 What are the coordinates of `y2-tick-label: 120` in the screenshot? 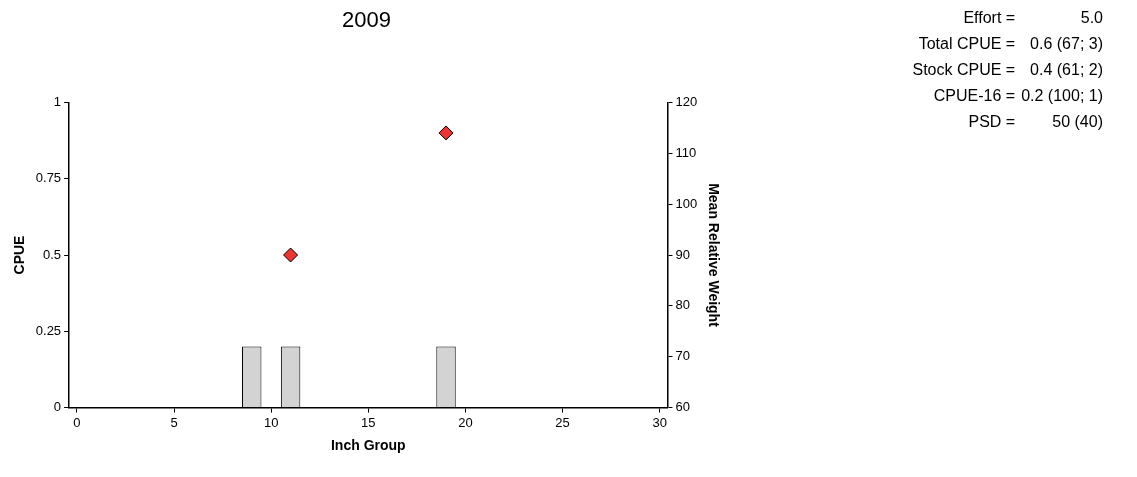 It's located at (686, 101).